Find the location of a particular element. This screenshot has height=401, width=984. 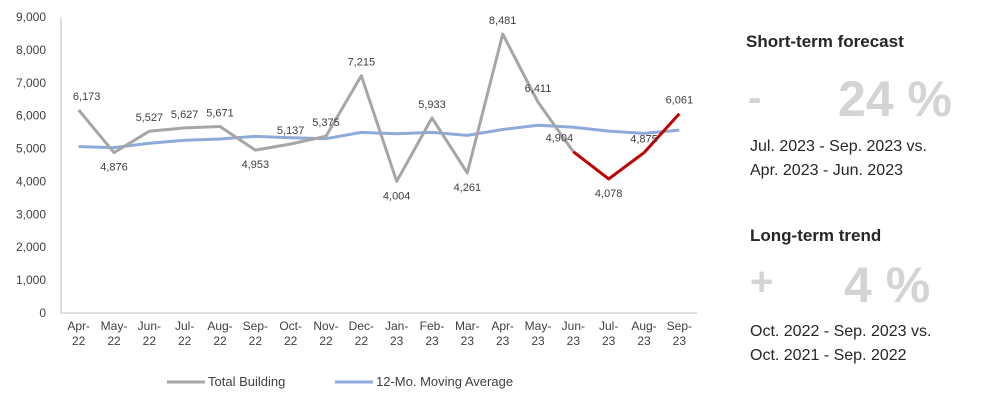

long-term-heading: Long-term trend is located at coordinates (816, 235).